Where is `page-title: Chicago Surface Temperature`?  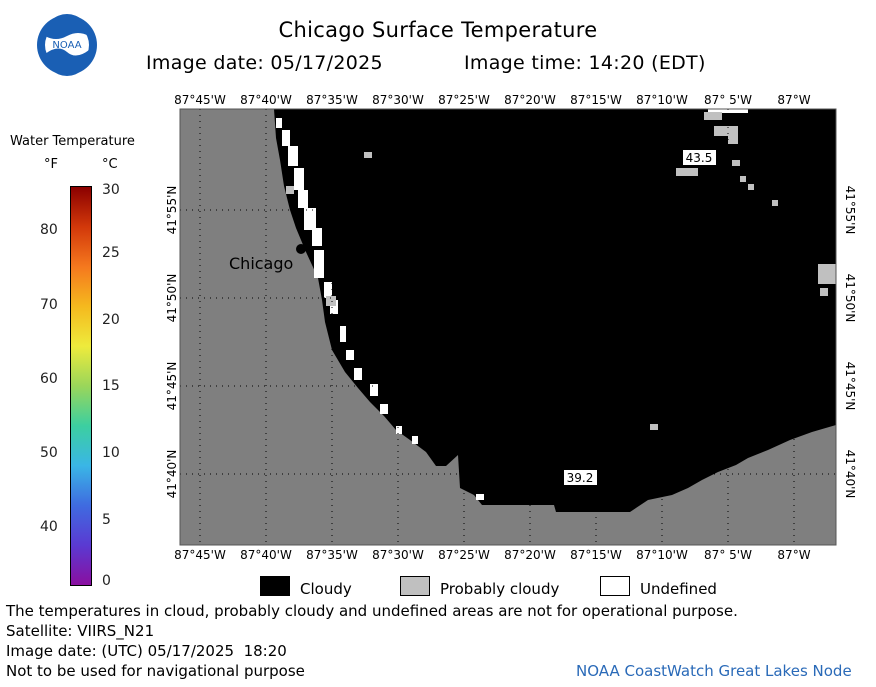
page-title: Chicago Surface Temperature is located at coordinates (438, 30).